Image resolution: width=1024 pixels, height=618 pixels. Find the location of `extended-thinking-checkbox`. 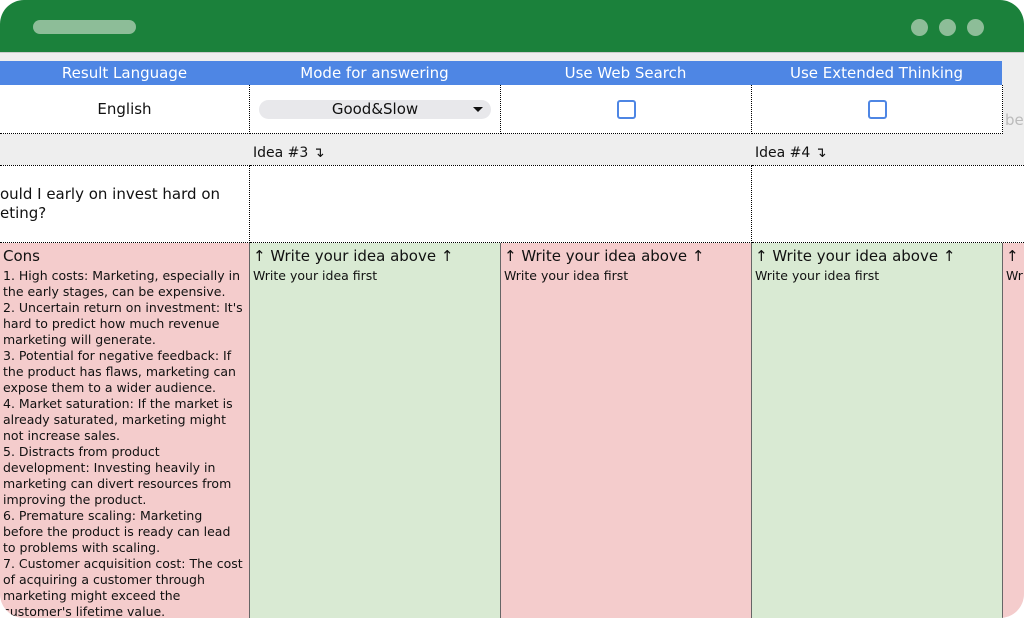

extended-thinking-checkbox is located at coordinates (877, 109).